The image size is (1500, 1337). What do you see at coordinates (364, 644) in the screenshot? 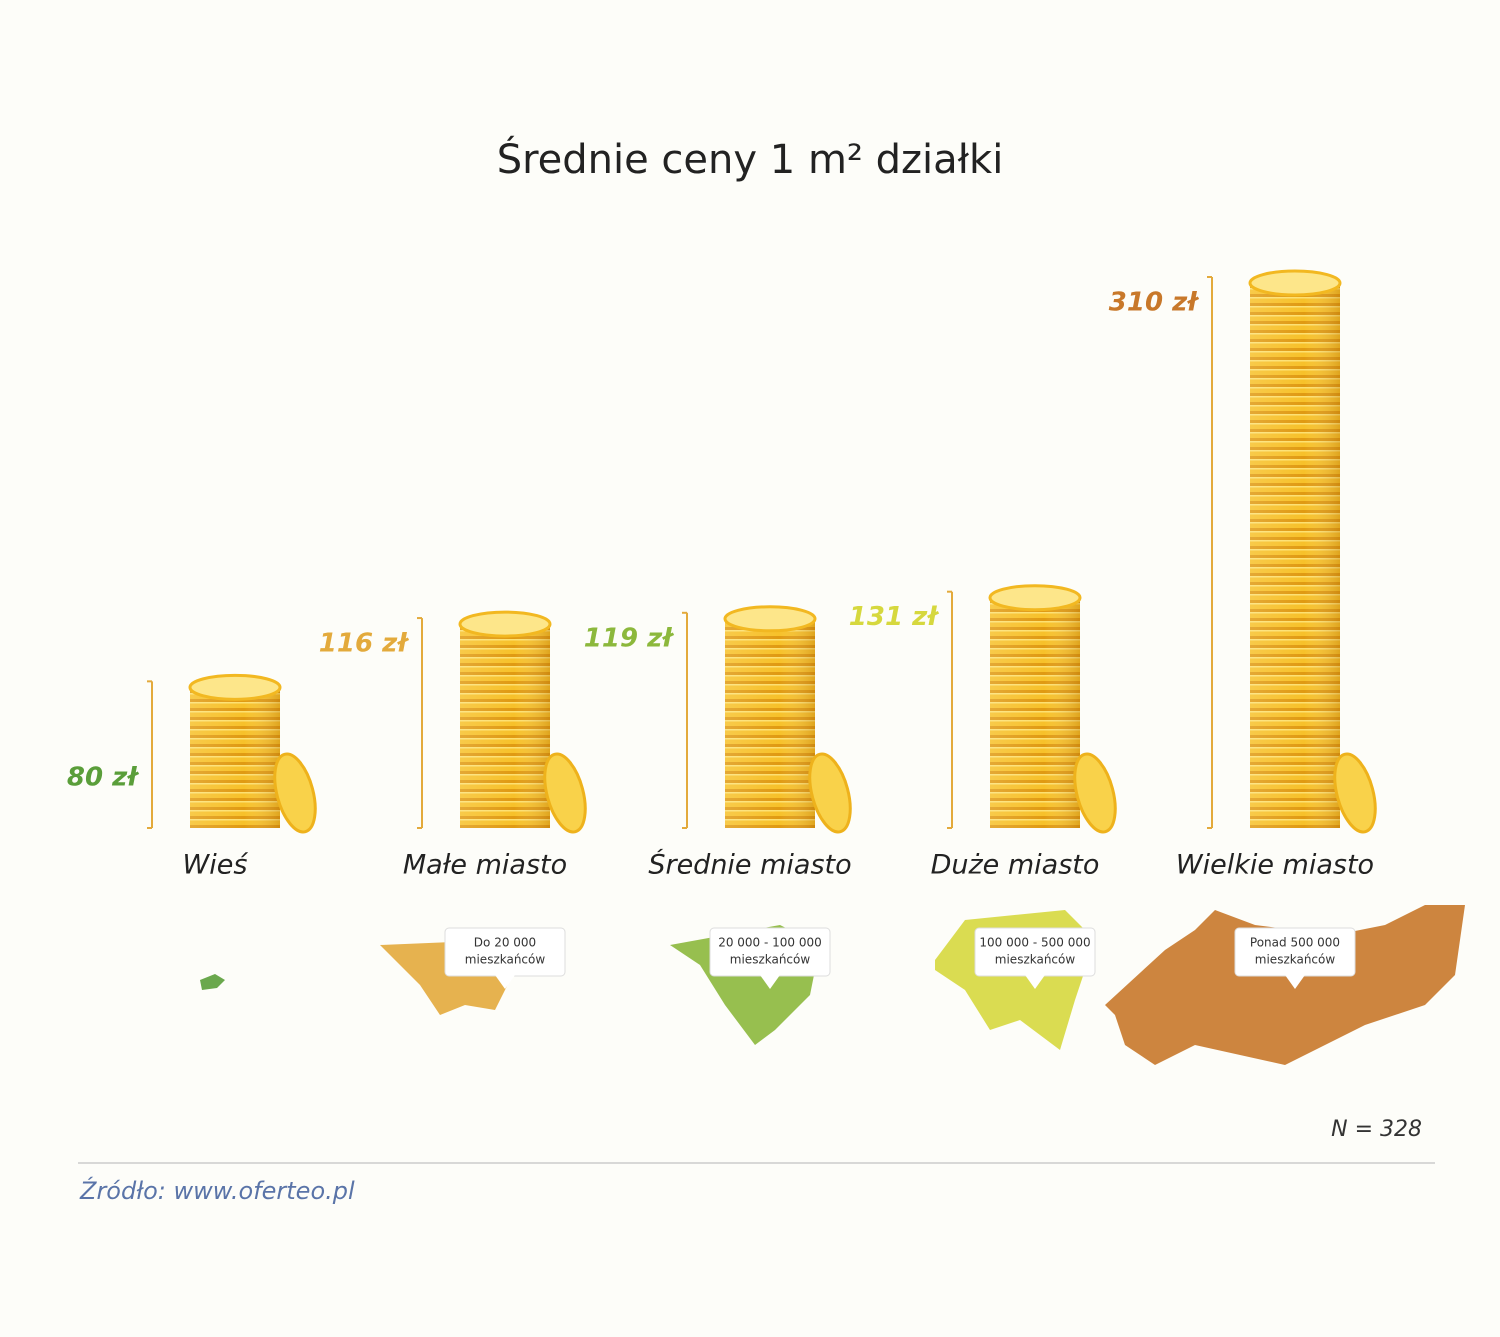
I see `value-label: 116 zł` at bounding box center [364, 644].